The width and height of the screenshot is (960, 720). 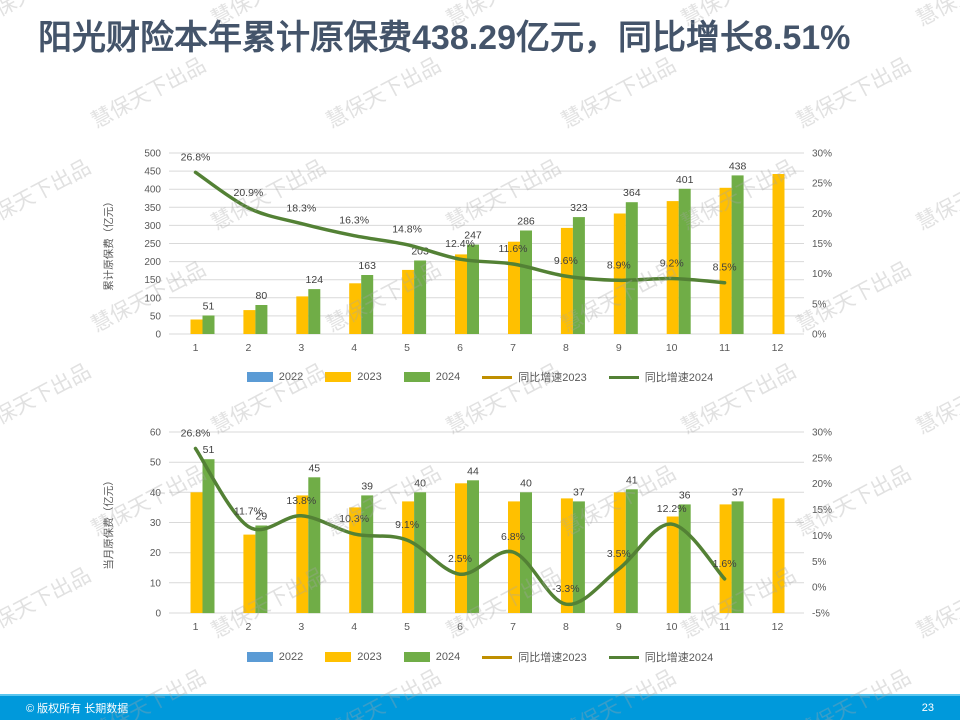 What do you see at coordinates (354, 519) in the screenshot?
I see `line-label-同比增速2024: 10.3%` at bounding box center [354, 519].